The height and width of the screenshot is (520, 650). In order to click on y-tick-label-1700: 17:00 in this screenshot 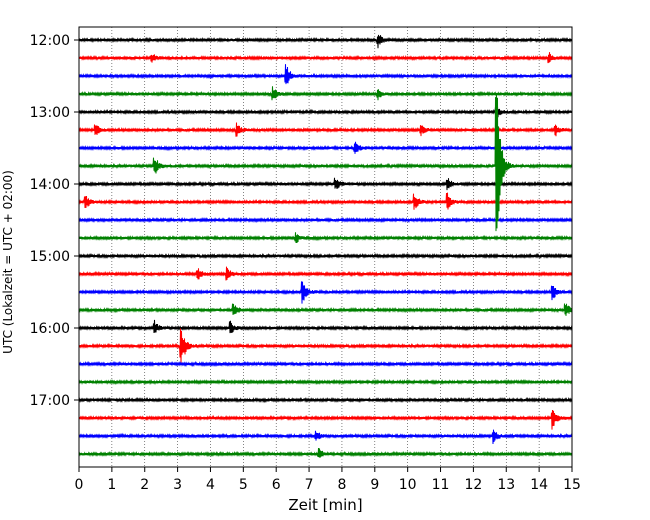, I will do `click(50, 401)`.